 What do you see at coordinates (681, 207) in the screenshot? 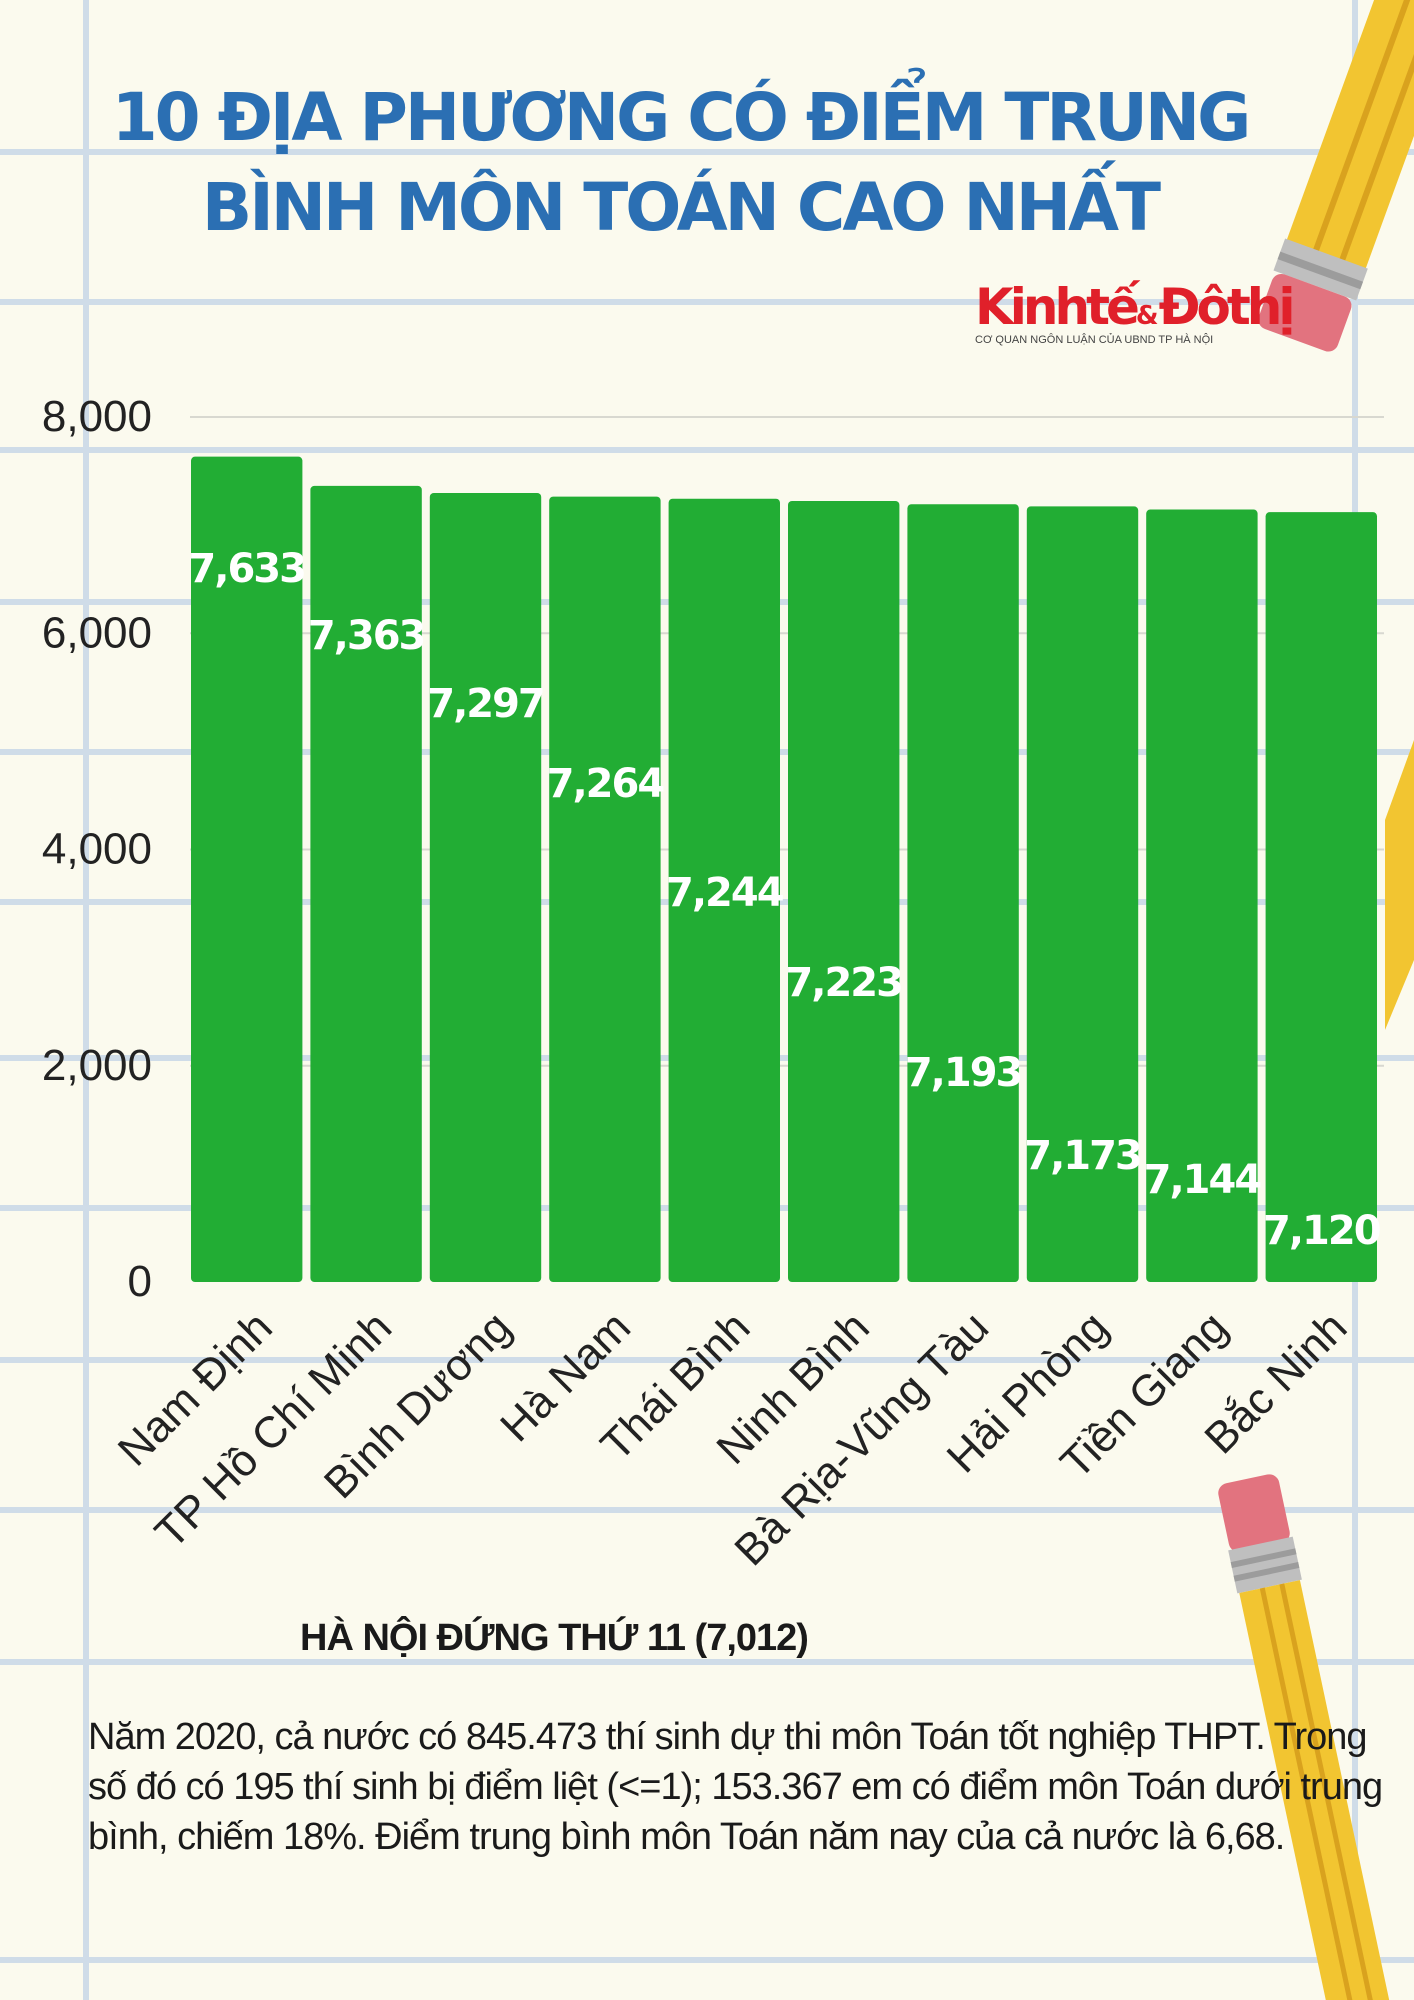
I see `page-title-line-2: BÌNH MÔN TOÁN CAO NHẤT` at bounding box center [681, 207].